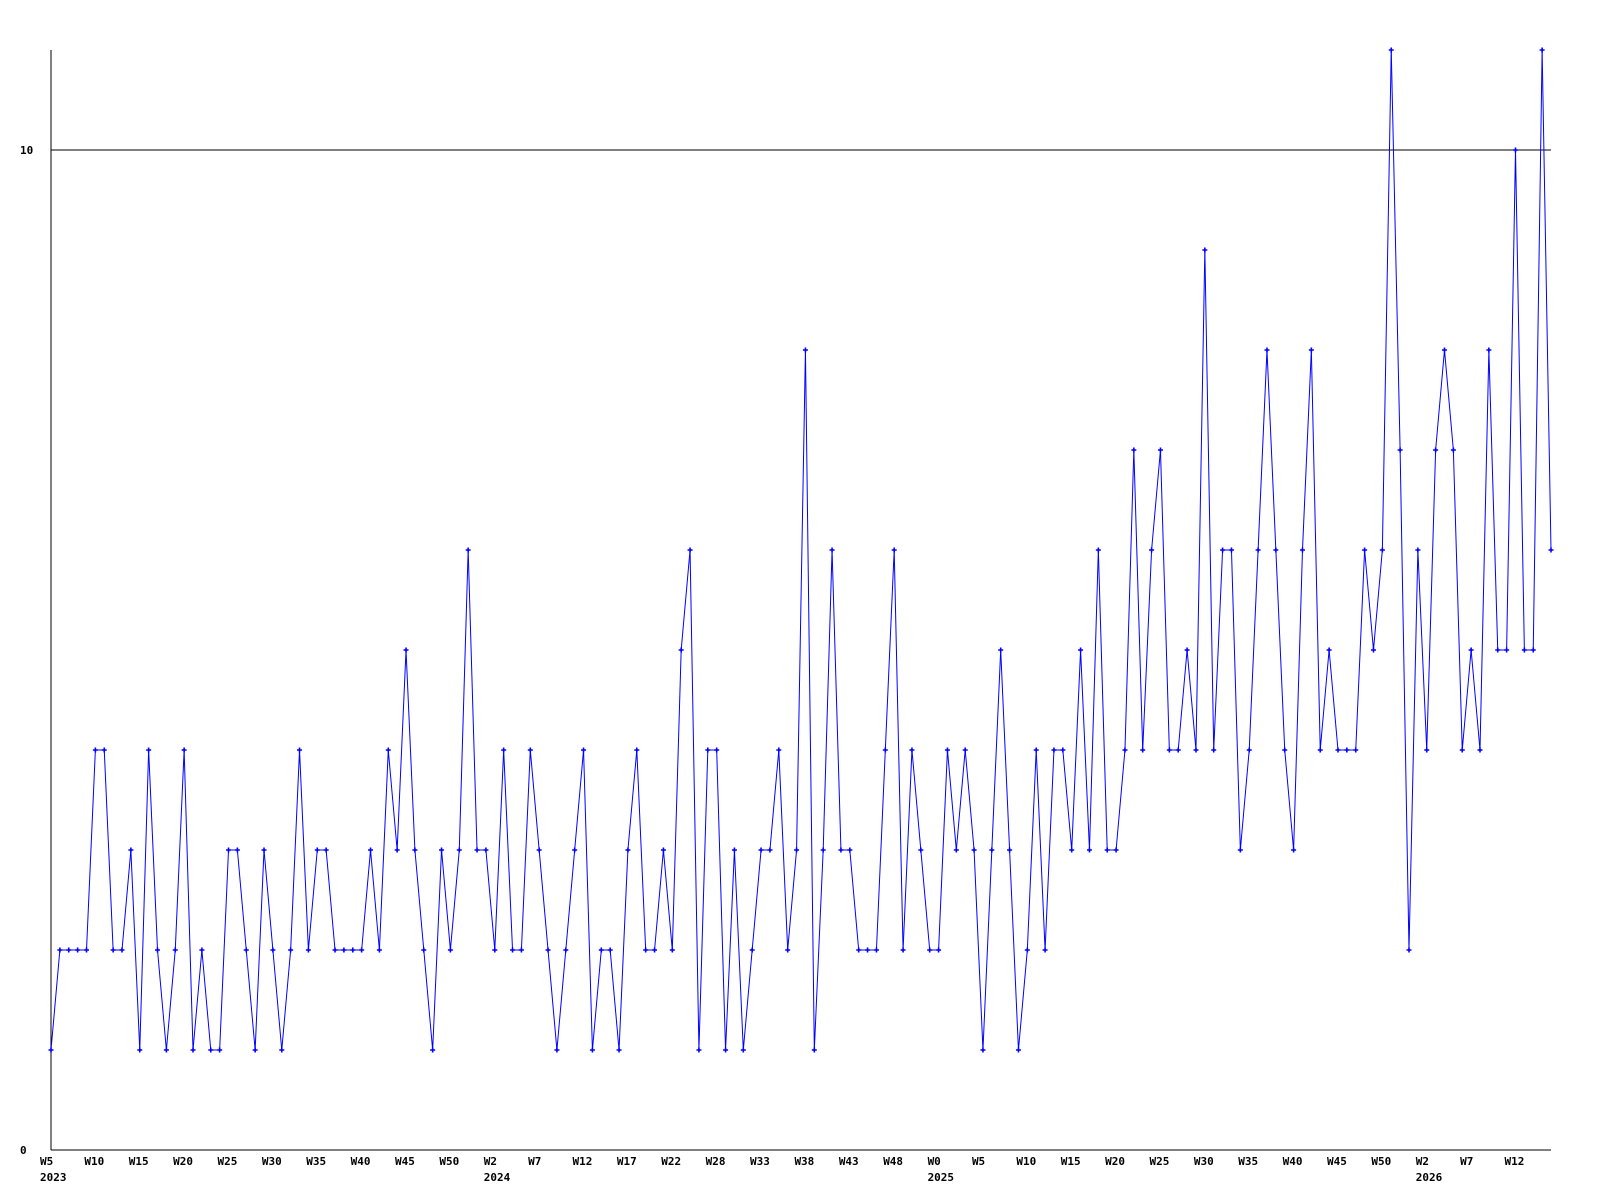  Describe the element at coordinates (716, 1161) in the screenshot. I see `x-tick-label: W28` at that location.